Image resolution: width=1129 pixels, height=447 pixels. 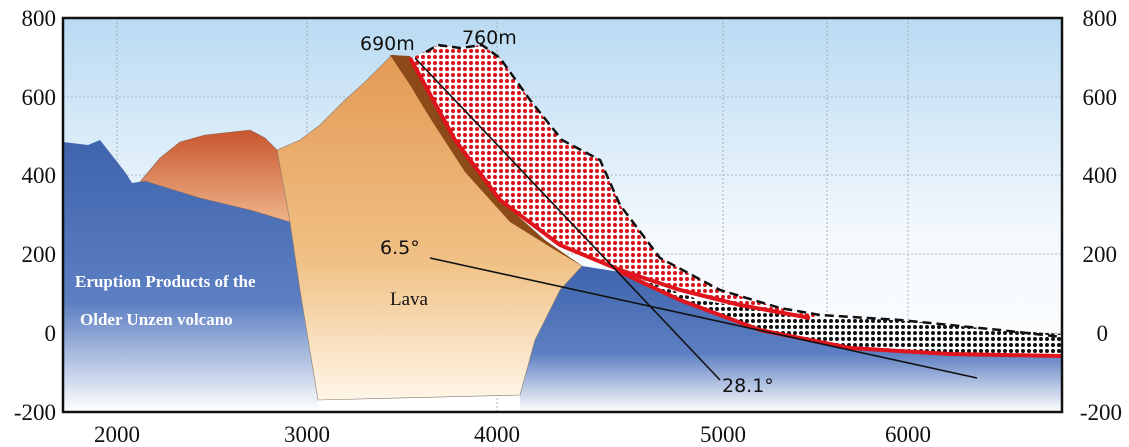 I want to click on brown-layer, so click(x=486, y=160).